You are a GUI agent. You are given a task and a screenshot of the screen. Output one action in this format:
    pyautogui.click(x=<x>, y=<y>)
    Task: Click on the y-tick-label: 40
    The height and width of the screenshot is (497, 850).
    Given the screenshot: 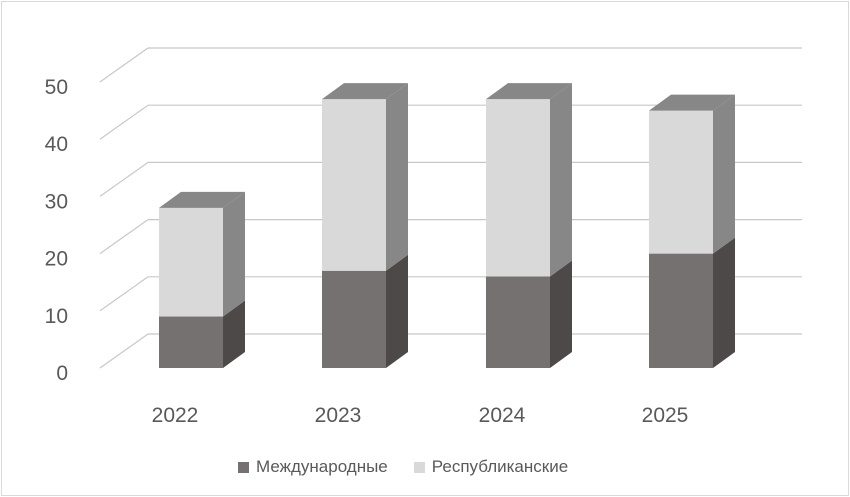 What is the action you would take?
    pyautogui.click(x=56, y=144)
    